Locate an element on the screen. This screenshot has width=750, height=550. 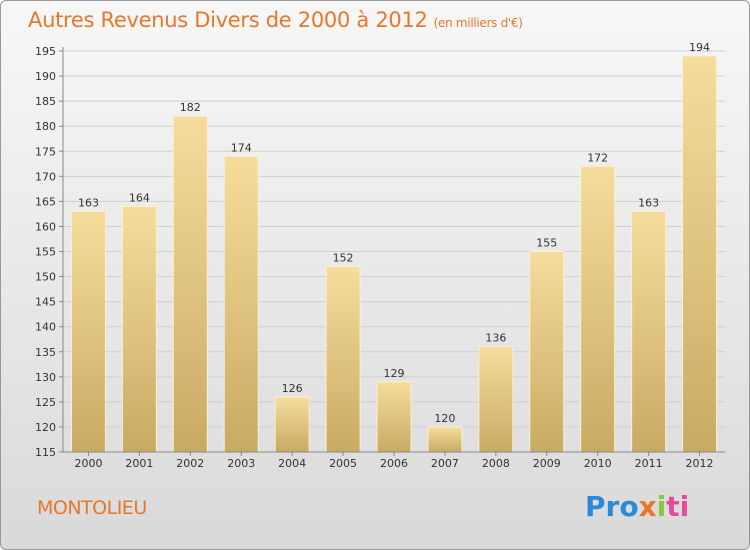
bar-2011 is located at coordinates (649, 331).